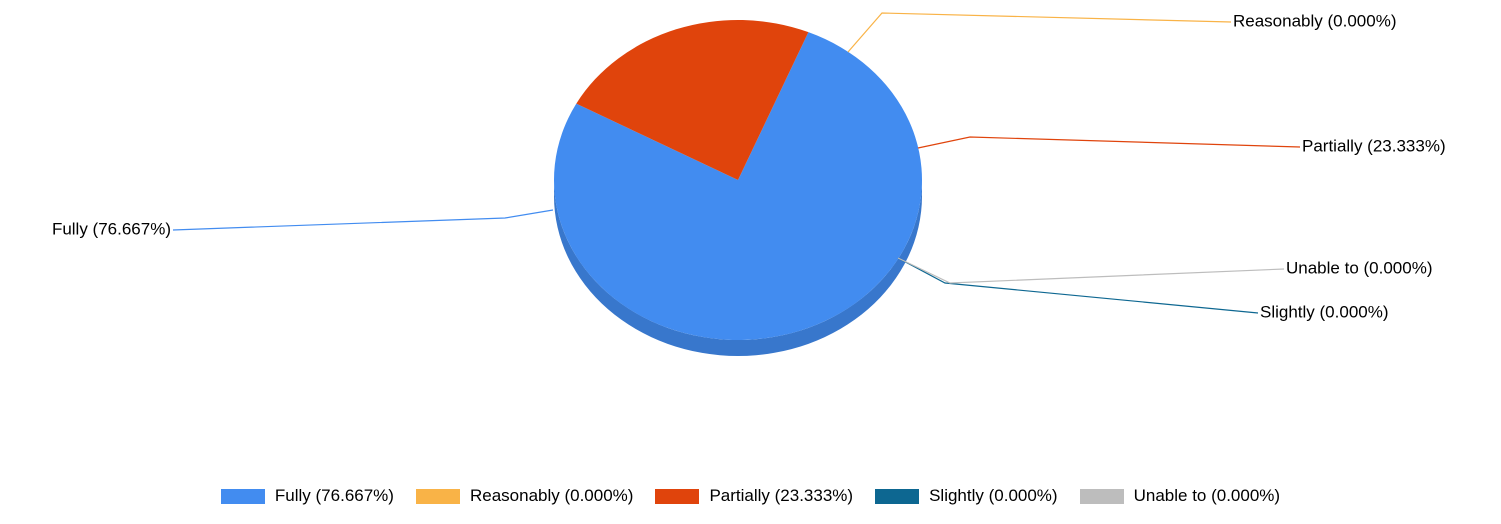 The height and width of the screenshot is (524, 1501). What do you see at coordinates (781, 495) in the screenshot?
I see `legend-label-partially: Partially (23.333%)` at bounding box center [781, 495].